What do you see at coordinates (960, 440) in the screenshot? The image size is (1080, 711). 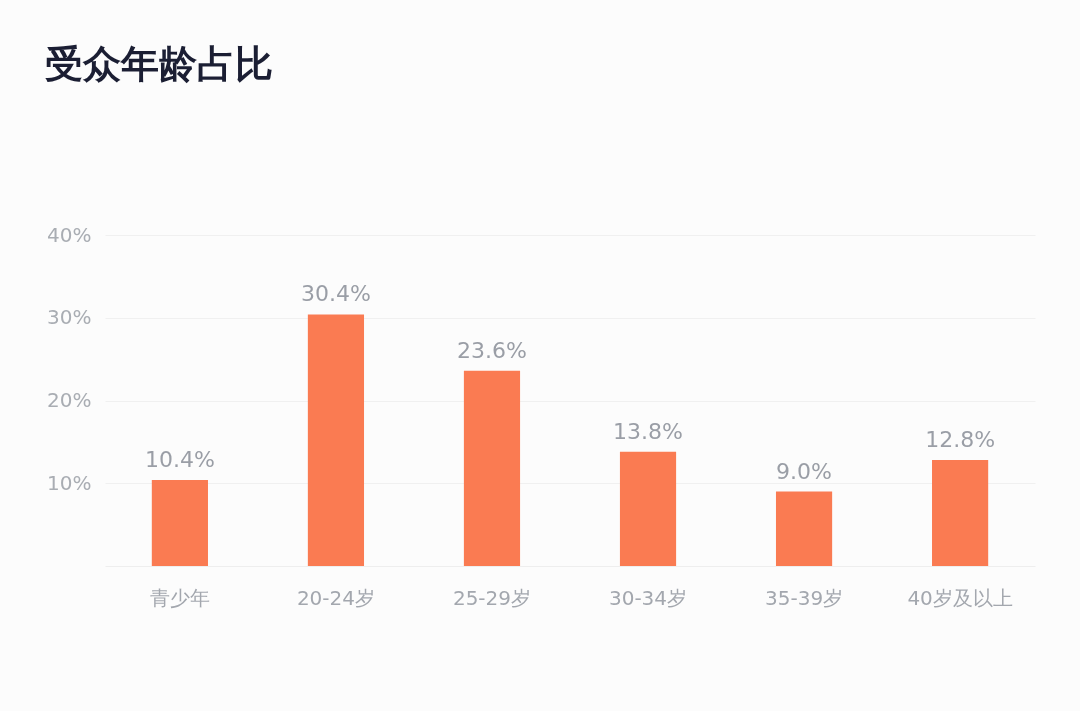 I see `data-label: 12.8%` at bounding box center [960, 440].